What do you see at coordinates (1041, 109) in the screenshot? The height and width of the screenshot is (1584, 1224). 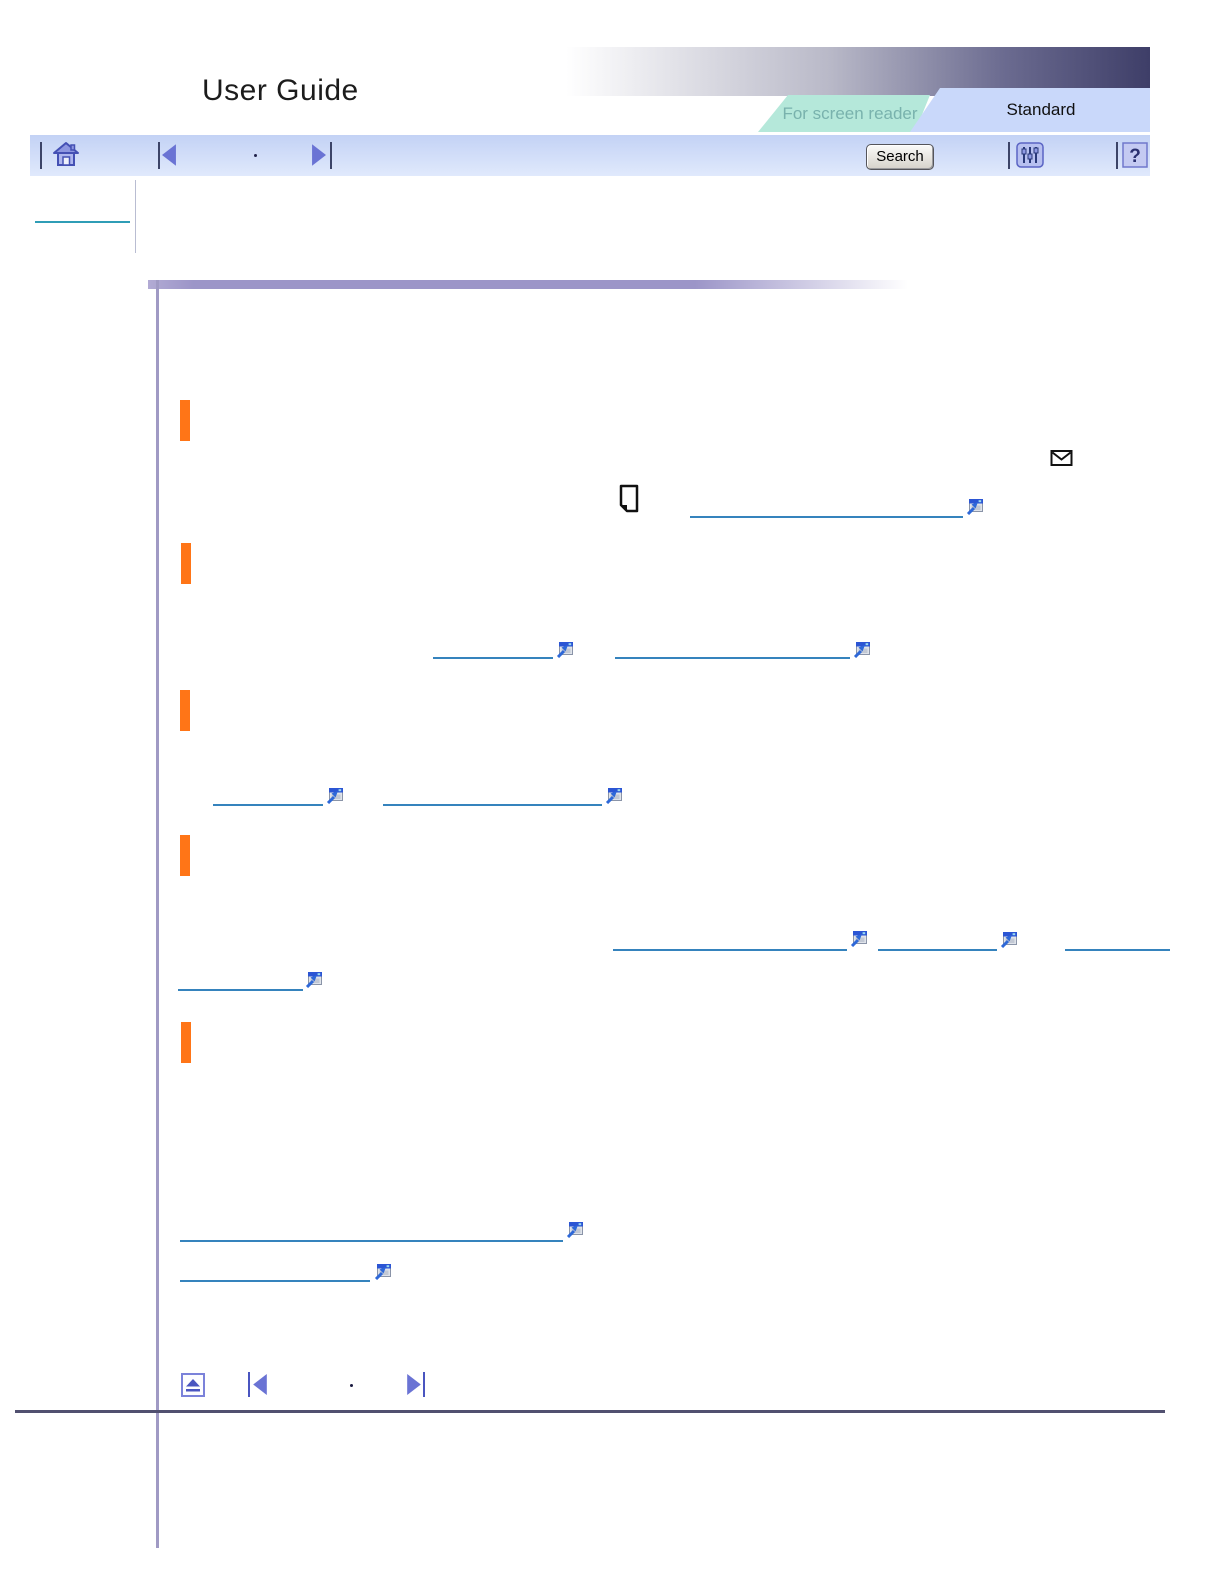 I see `tab-standard-label: Standard` at bounding box center [1041, 109].